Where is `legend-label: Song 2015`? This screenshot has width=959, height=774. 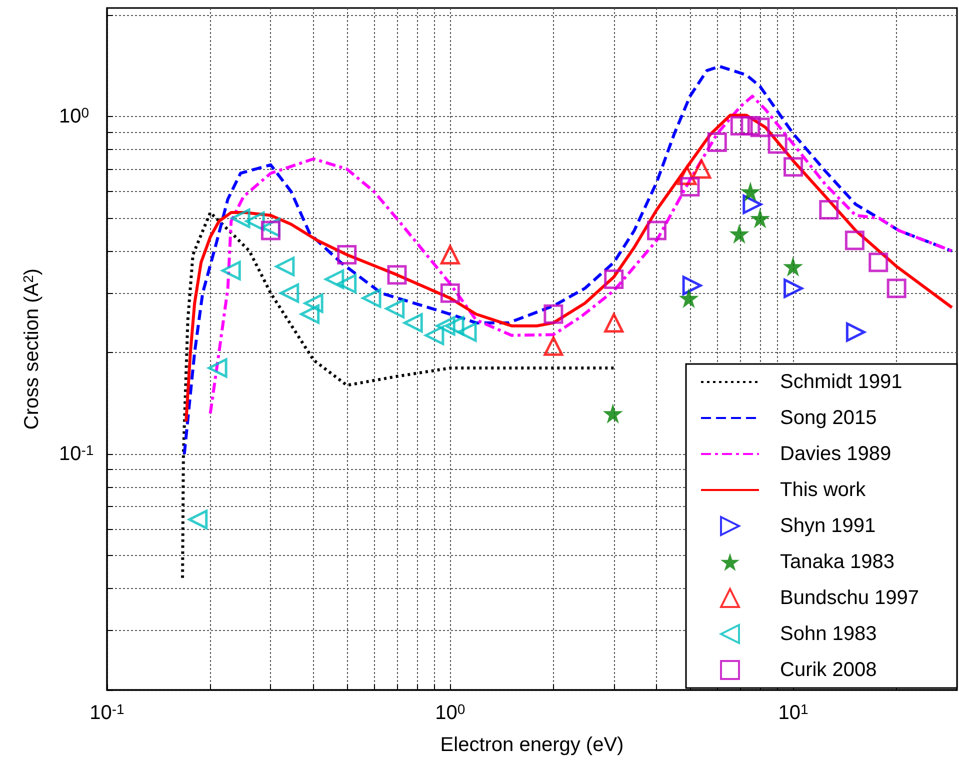
legend-label: Song 2015 is located at coordinates (828, 418).